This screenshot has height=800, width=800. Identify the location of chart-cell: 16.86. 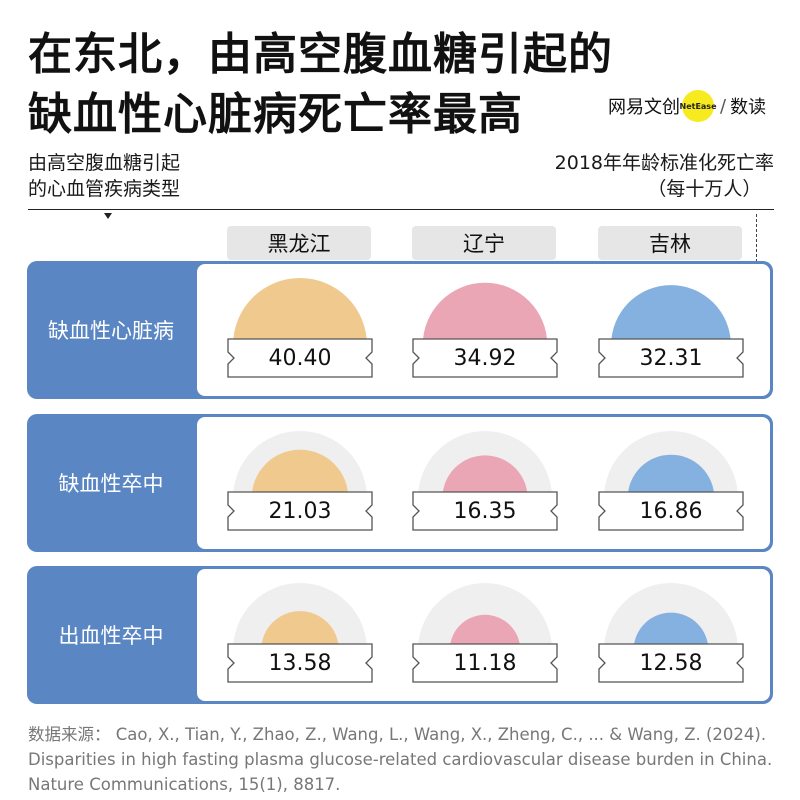
(671, 484).